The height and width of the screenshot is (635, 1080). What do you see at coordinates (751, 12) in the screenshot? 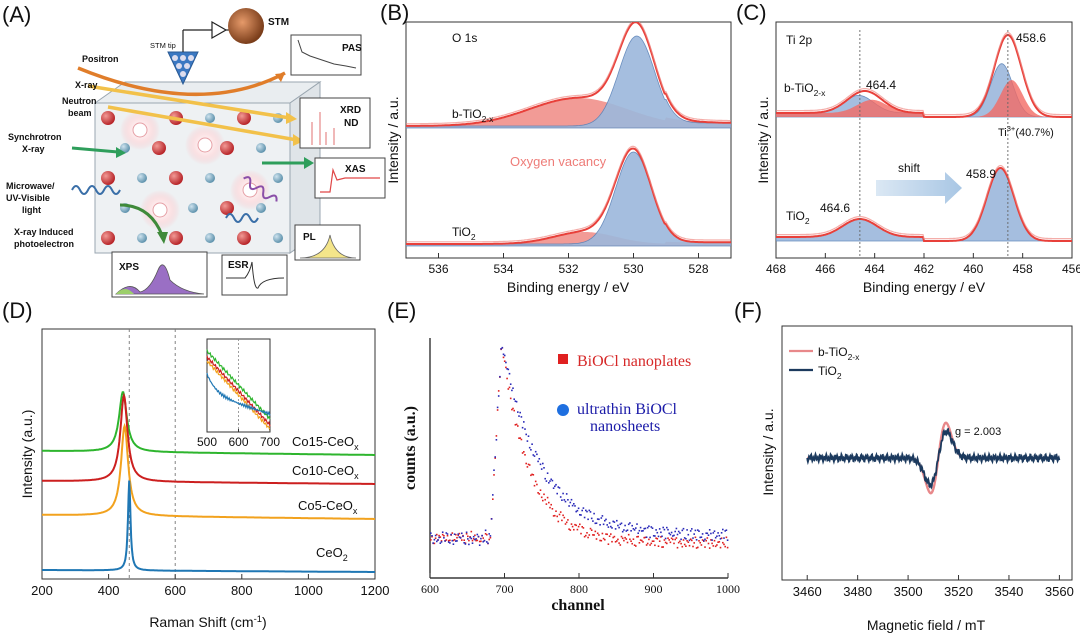
I see `panel-label-c: (C)` at bounding box center [751, 12].